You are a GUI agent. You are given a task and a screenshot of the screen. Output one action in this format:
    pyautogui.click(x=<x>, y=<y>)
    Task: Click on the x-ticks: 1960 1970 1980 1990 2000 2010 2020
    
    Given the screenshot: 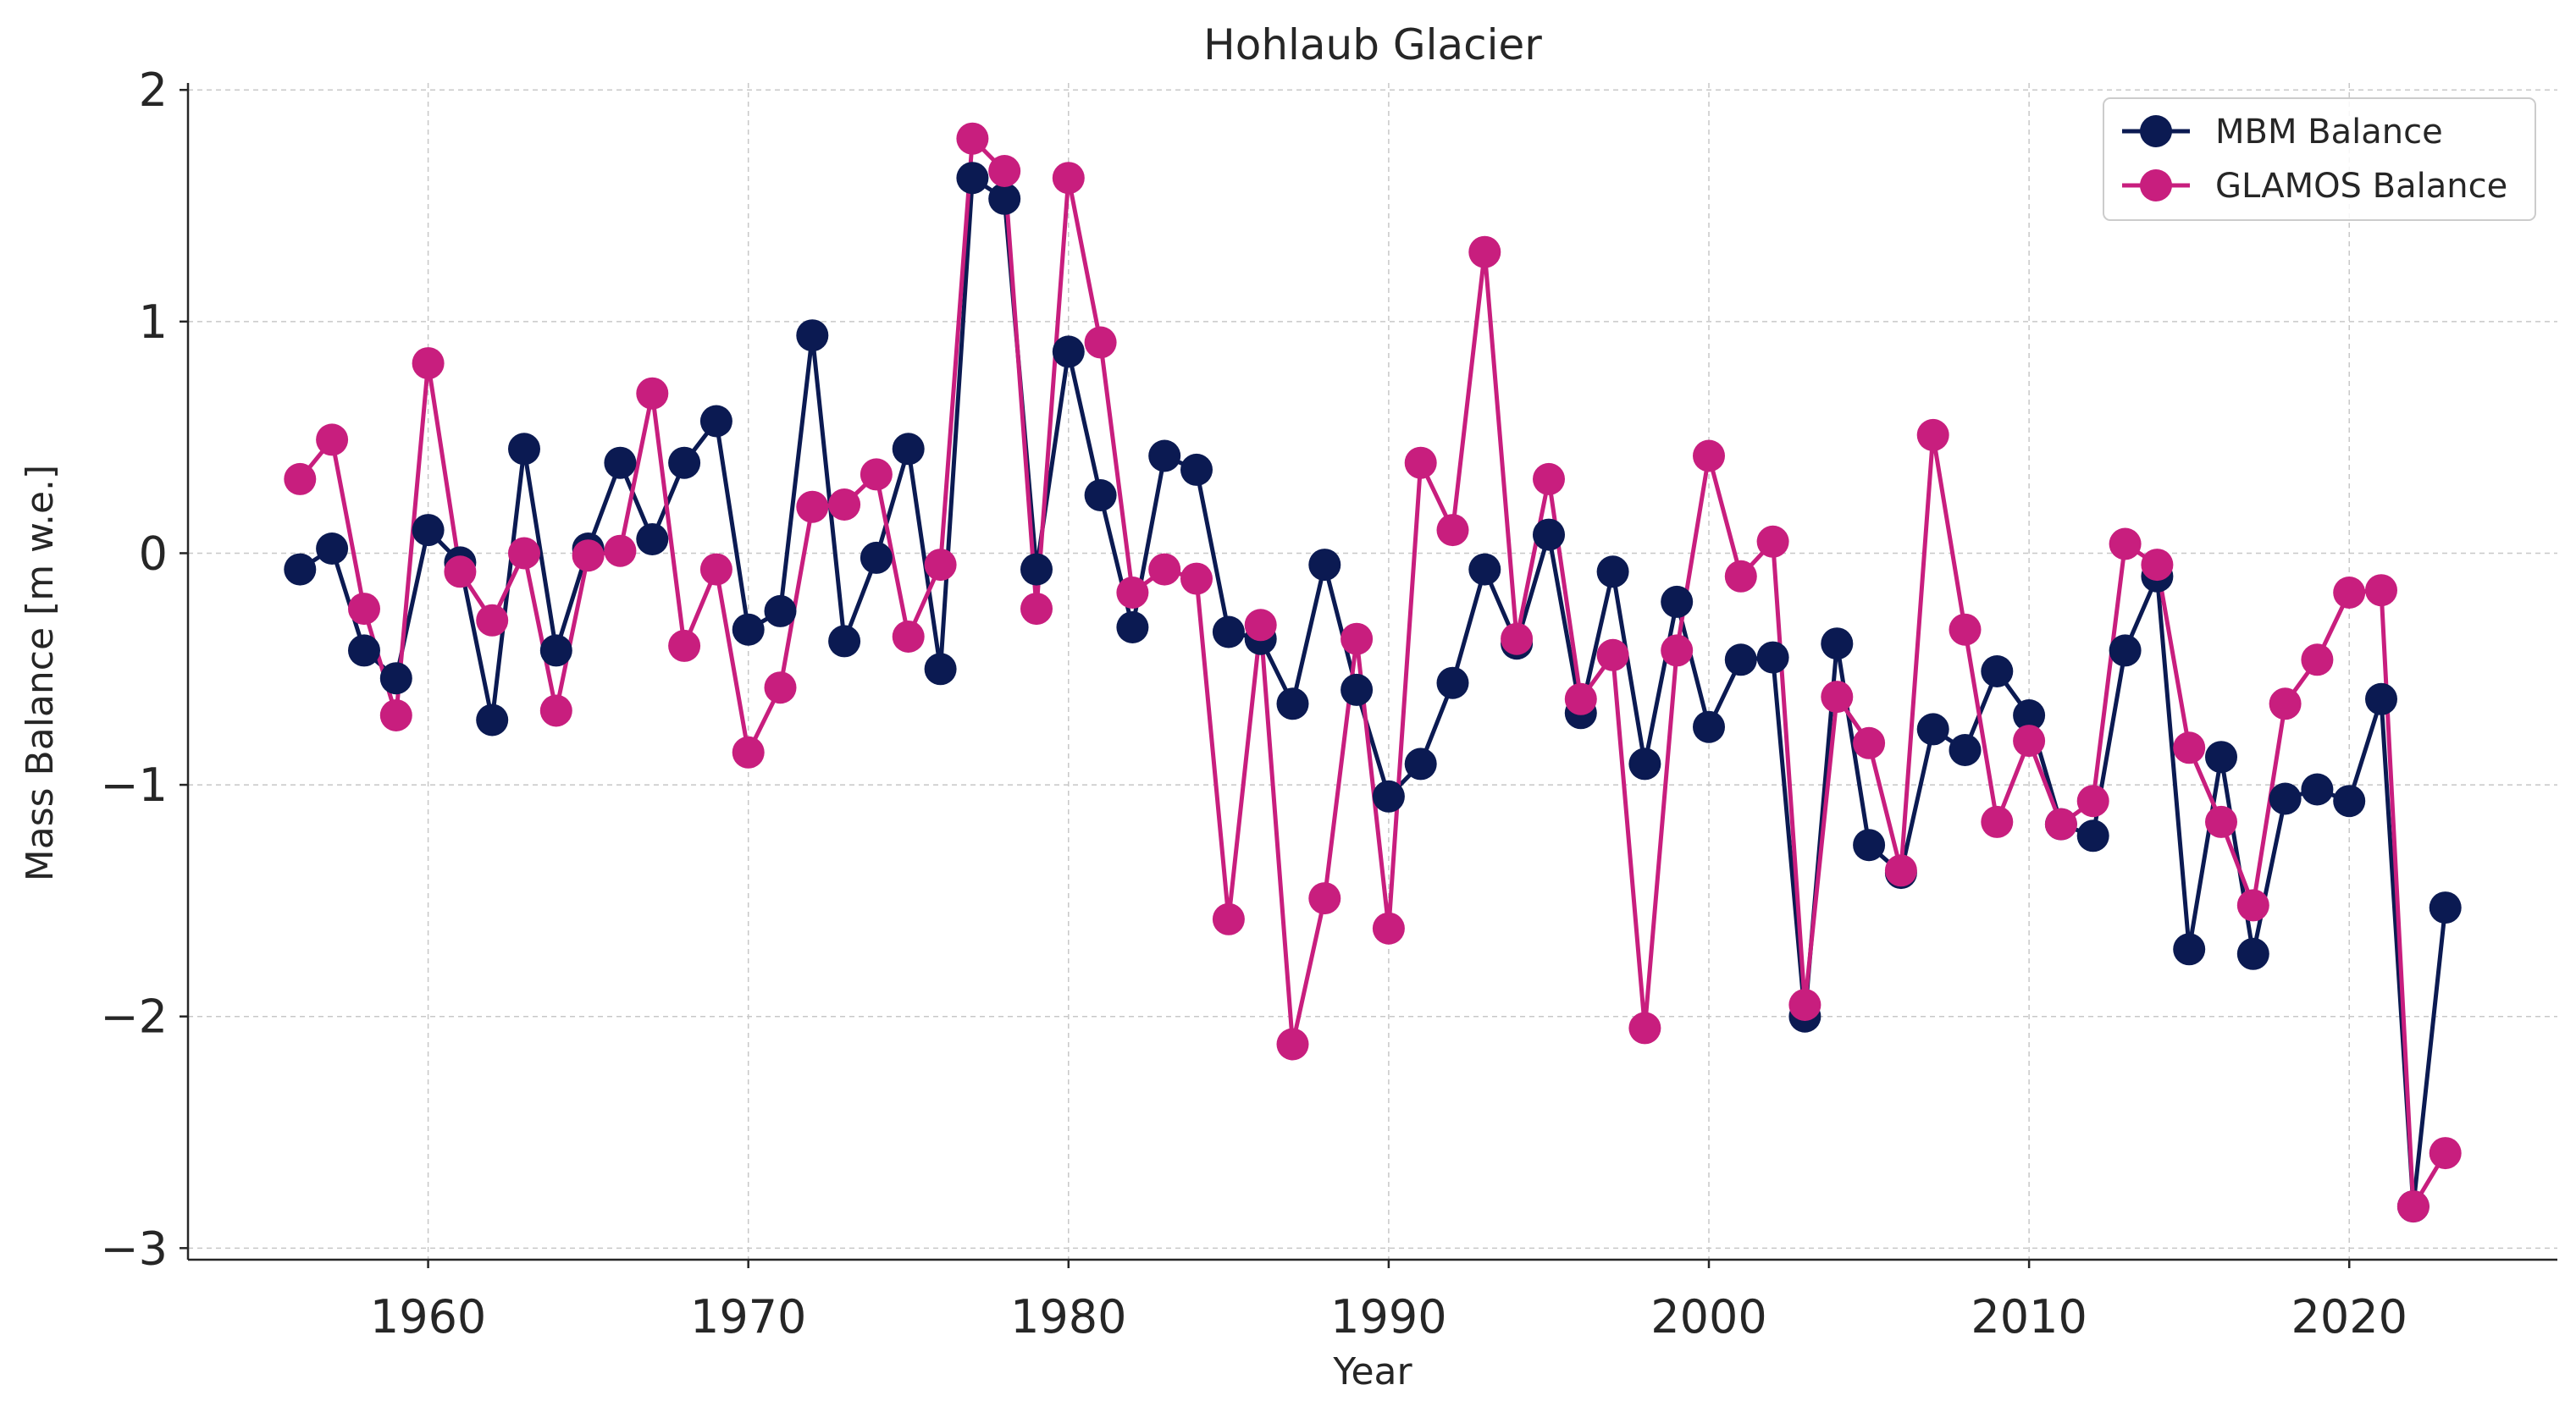 What is the action you would take?
    pyautogui.click(x=1388, y=1302)
    